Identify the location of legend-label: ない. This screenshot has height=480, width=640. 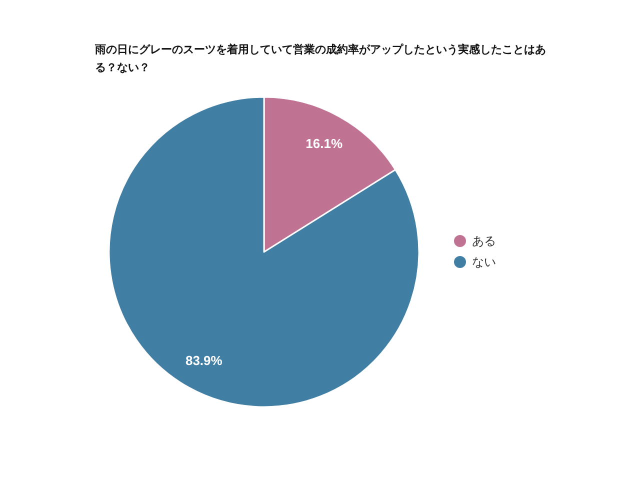
(484, 262).